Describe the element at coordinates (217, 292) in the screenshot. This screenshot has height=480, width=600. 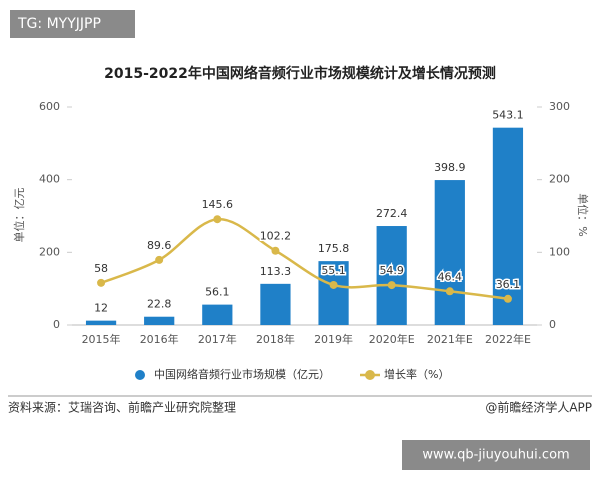
I see `bar-value-label: 56.1` at that location.